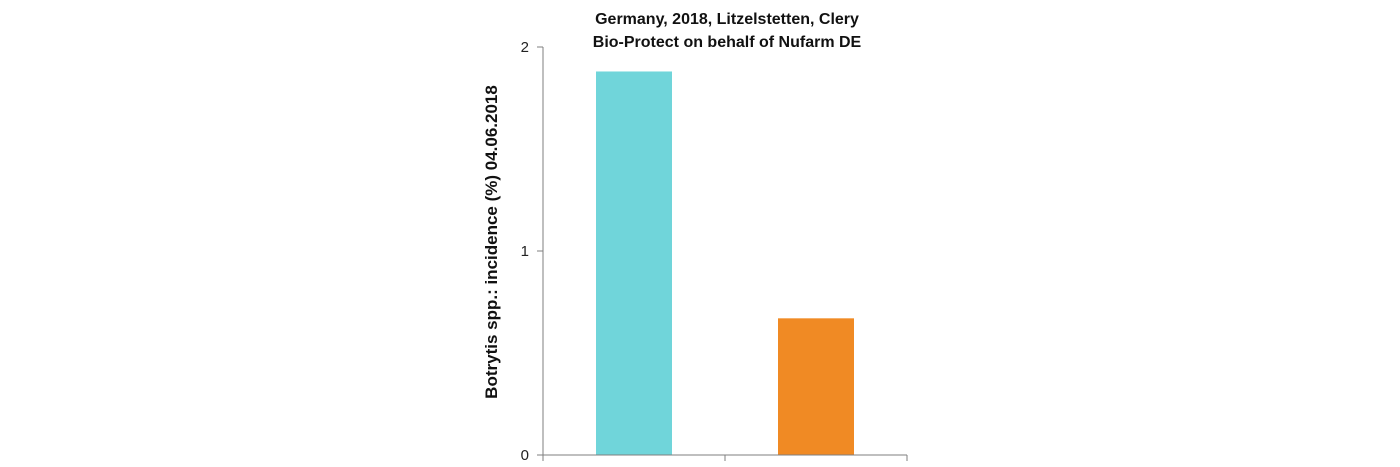  Describe the element at coordinates (727, 42) in the screenshot. I see `chart-title-line-2: Bio-Protect on behalf of Nufarm DE` at that location.